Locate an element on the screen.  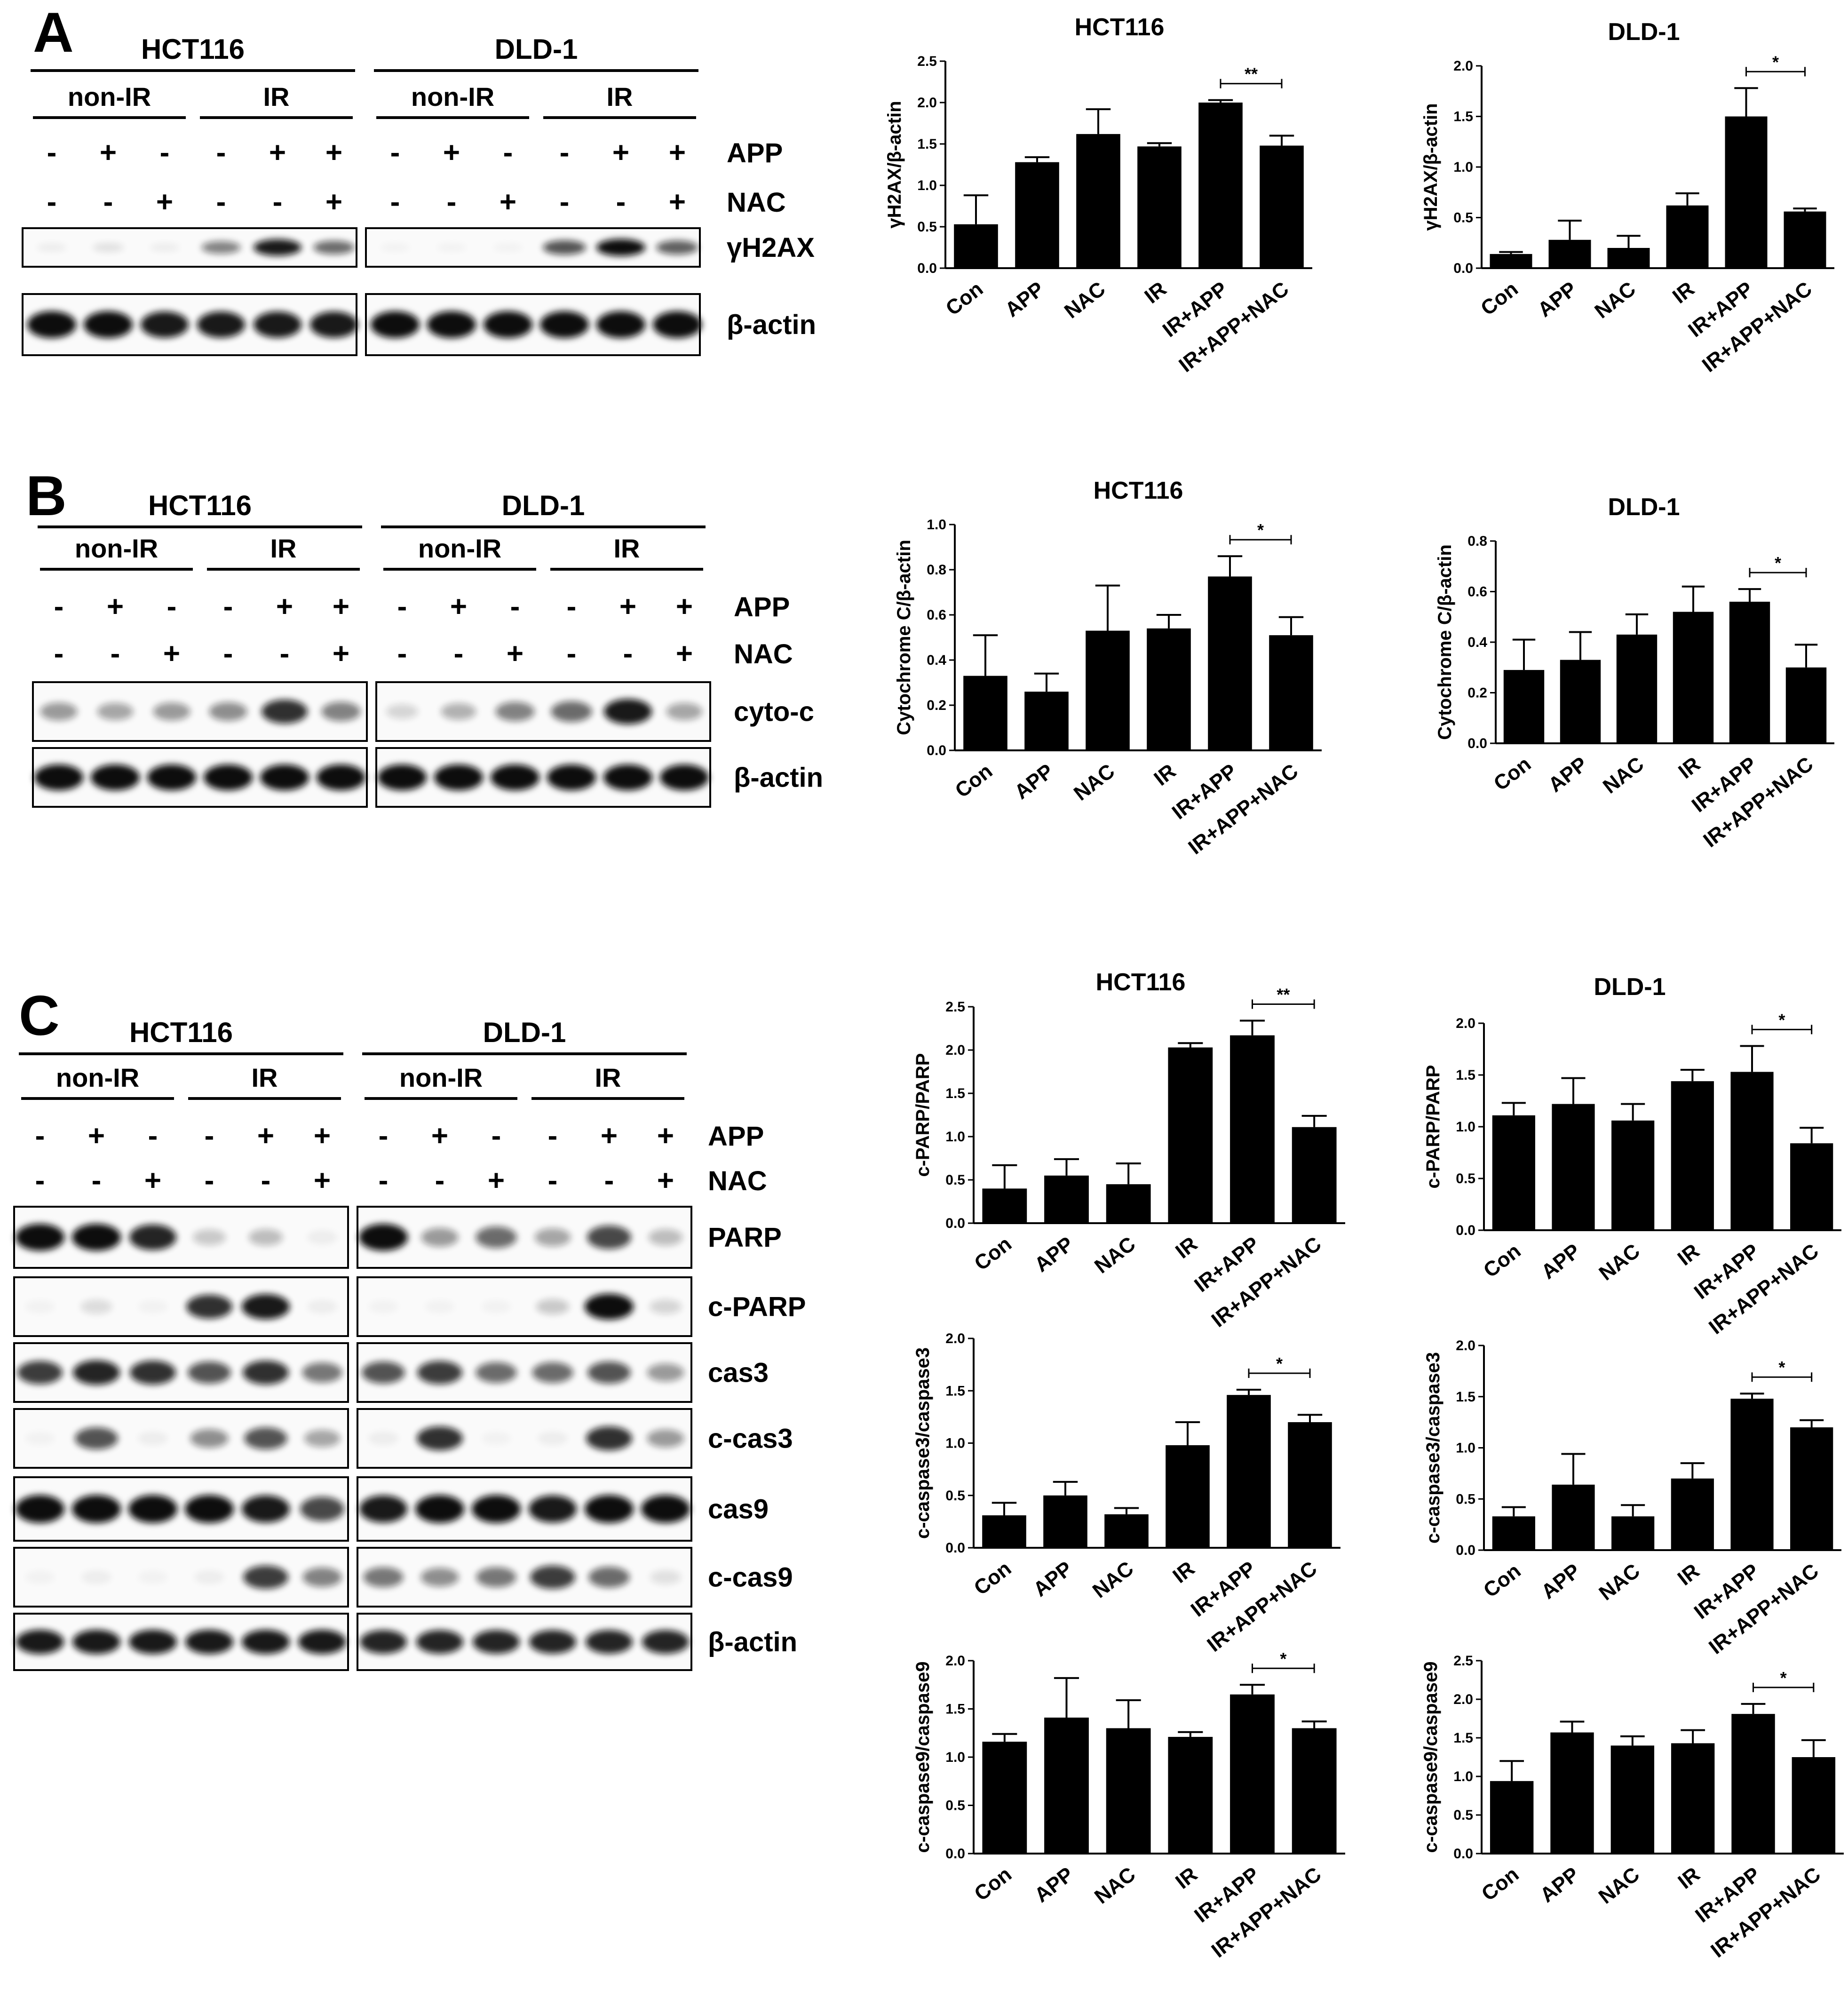
protein-label: β-actin is located at coordinates (772, 325).